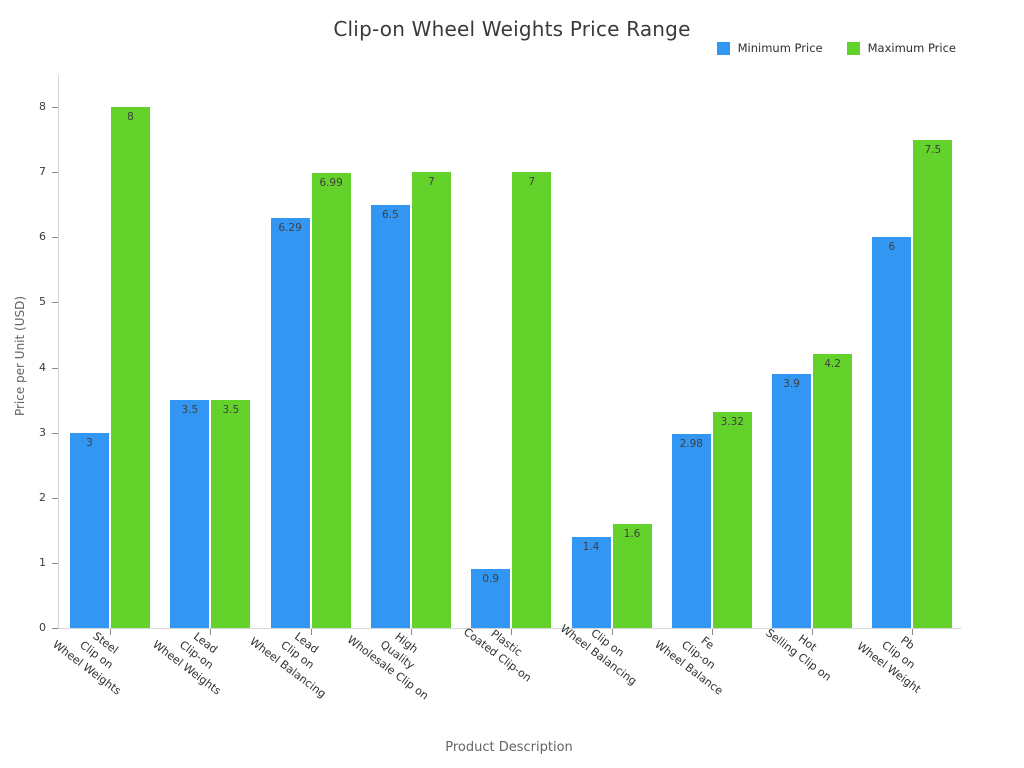 This screenshot has height=768, width=1024. What do you see at coordinates (780, 48) in the screenshot?
I see `legend-label-minimum: Minimum Price` at bounding box center [780, 48].